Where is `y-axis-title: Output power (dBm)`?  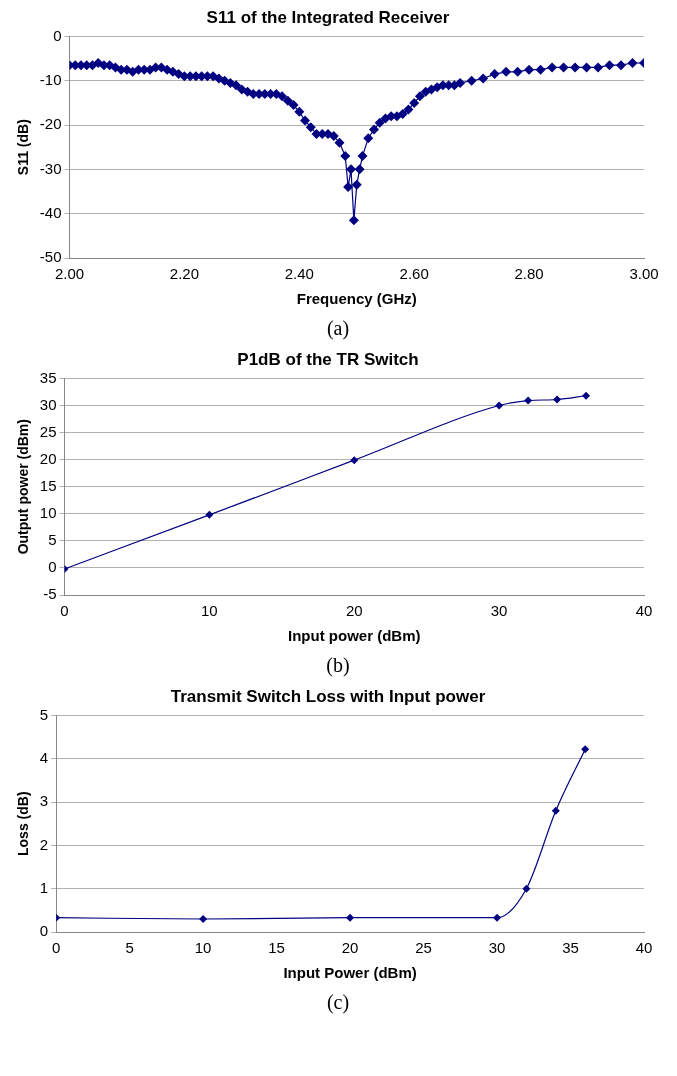
y-axis-title: Output power (dBm) is located at coordinates (23, 487).